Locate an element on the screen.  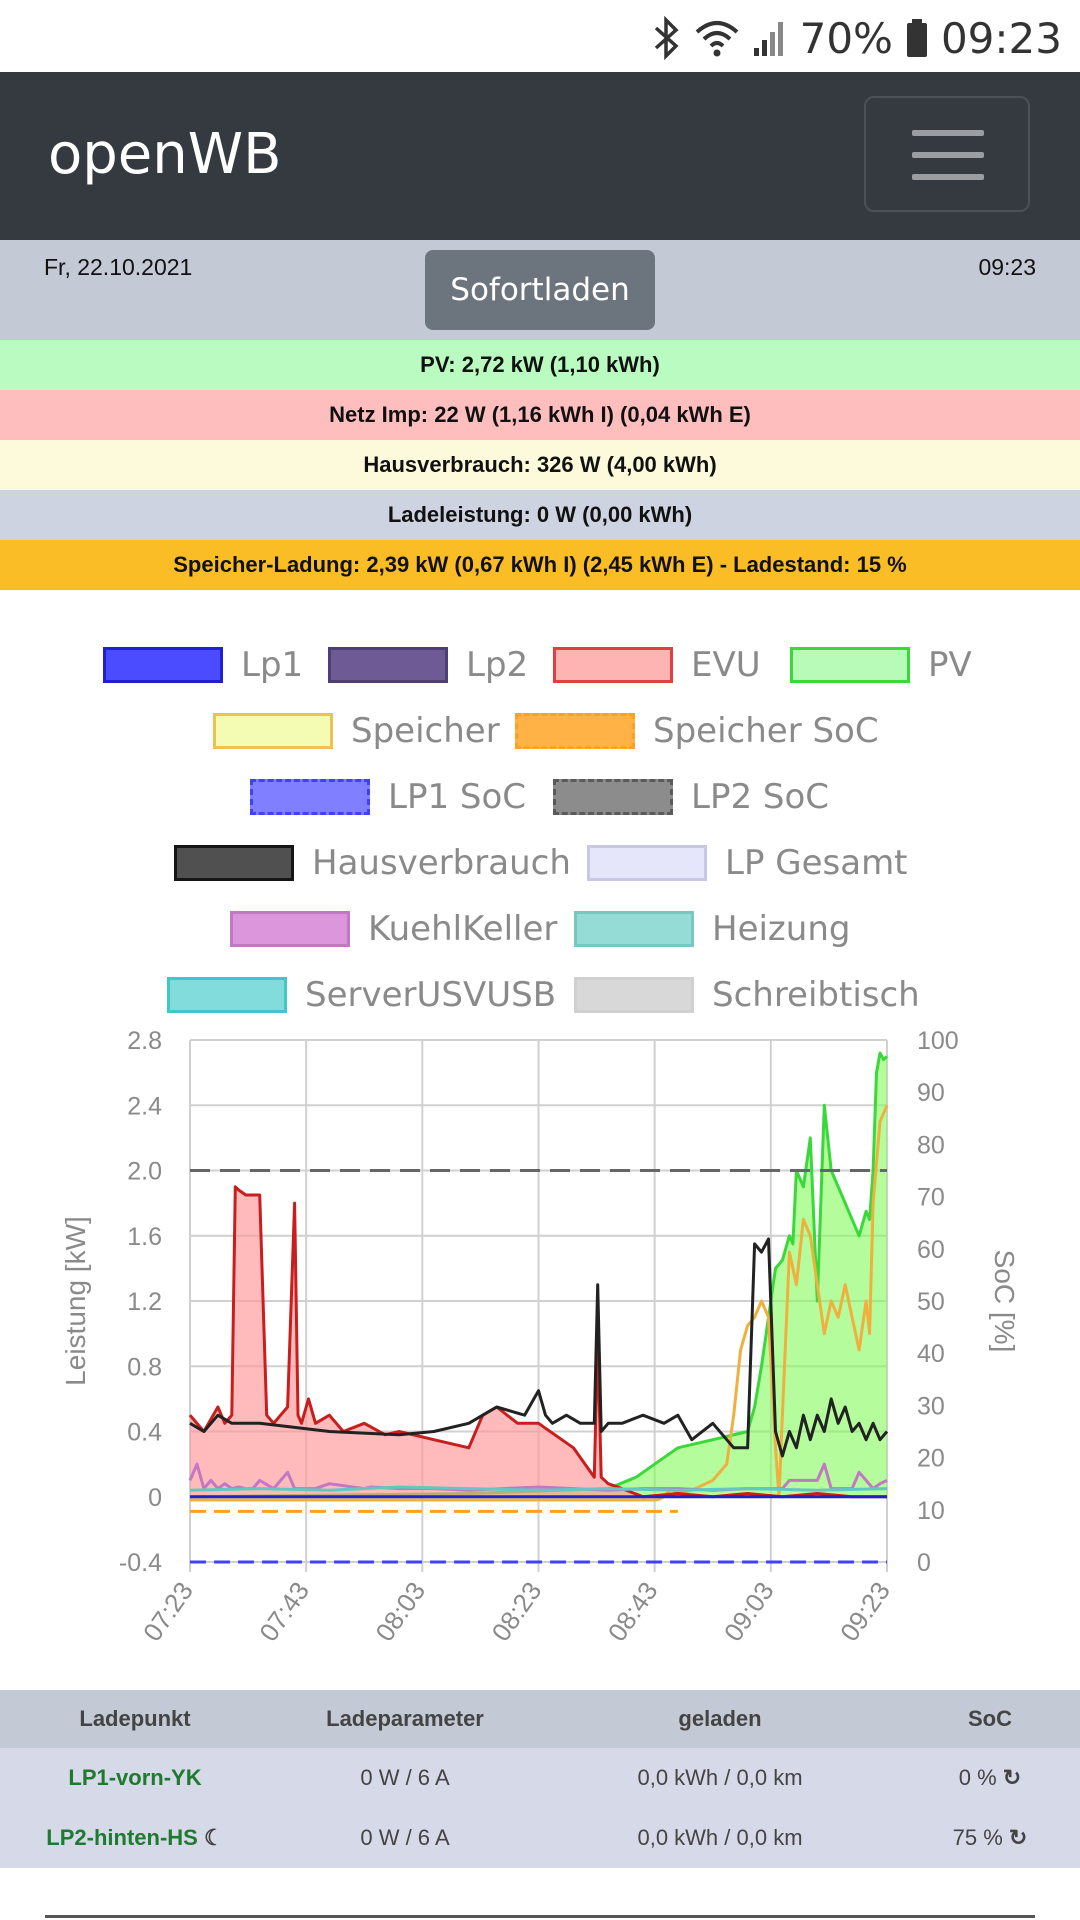
legend-item: Hausverbrauch is located at coordinates (372, 863).